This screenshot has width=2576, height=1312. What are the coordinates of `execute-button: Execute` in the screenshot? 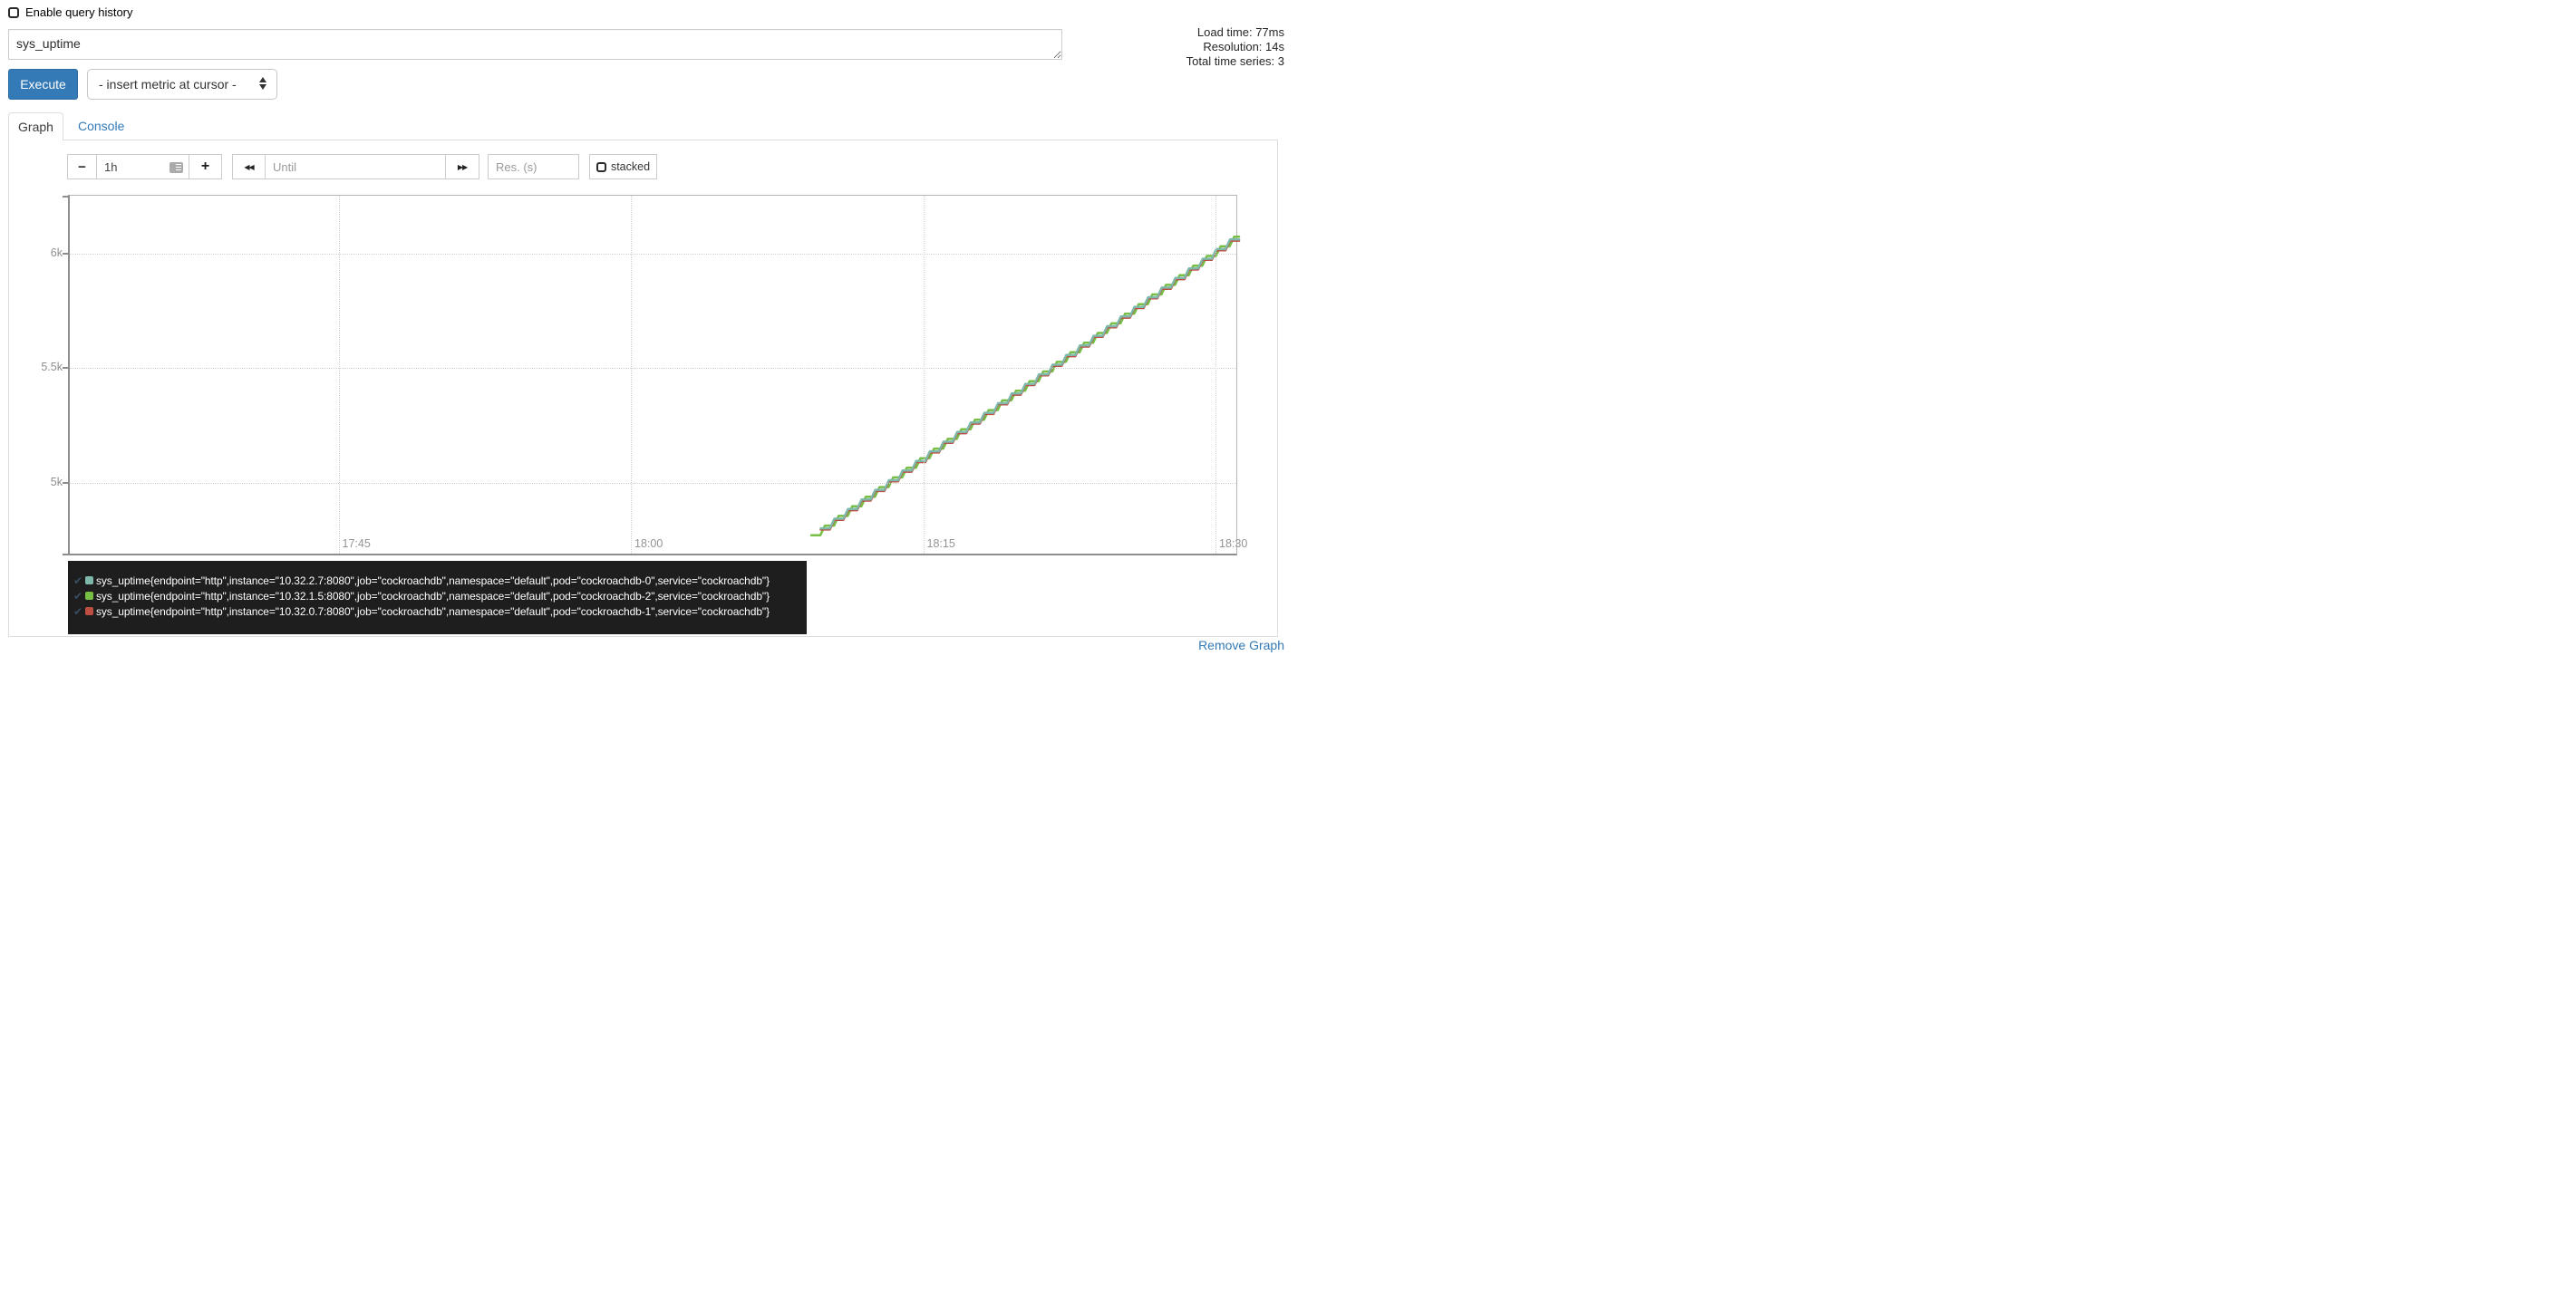 It's located at (43, 84).